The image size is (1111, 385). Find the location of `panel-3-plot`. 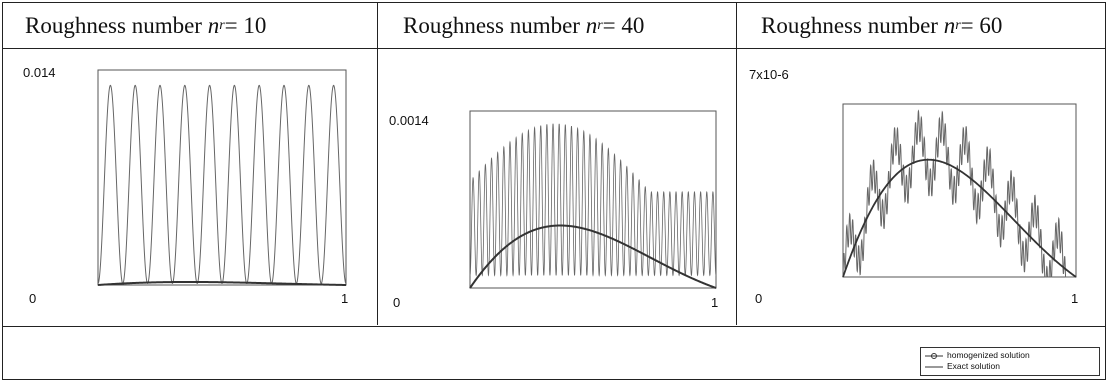

panel-3-plot is located at coordinates (959, 190).